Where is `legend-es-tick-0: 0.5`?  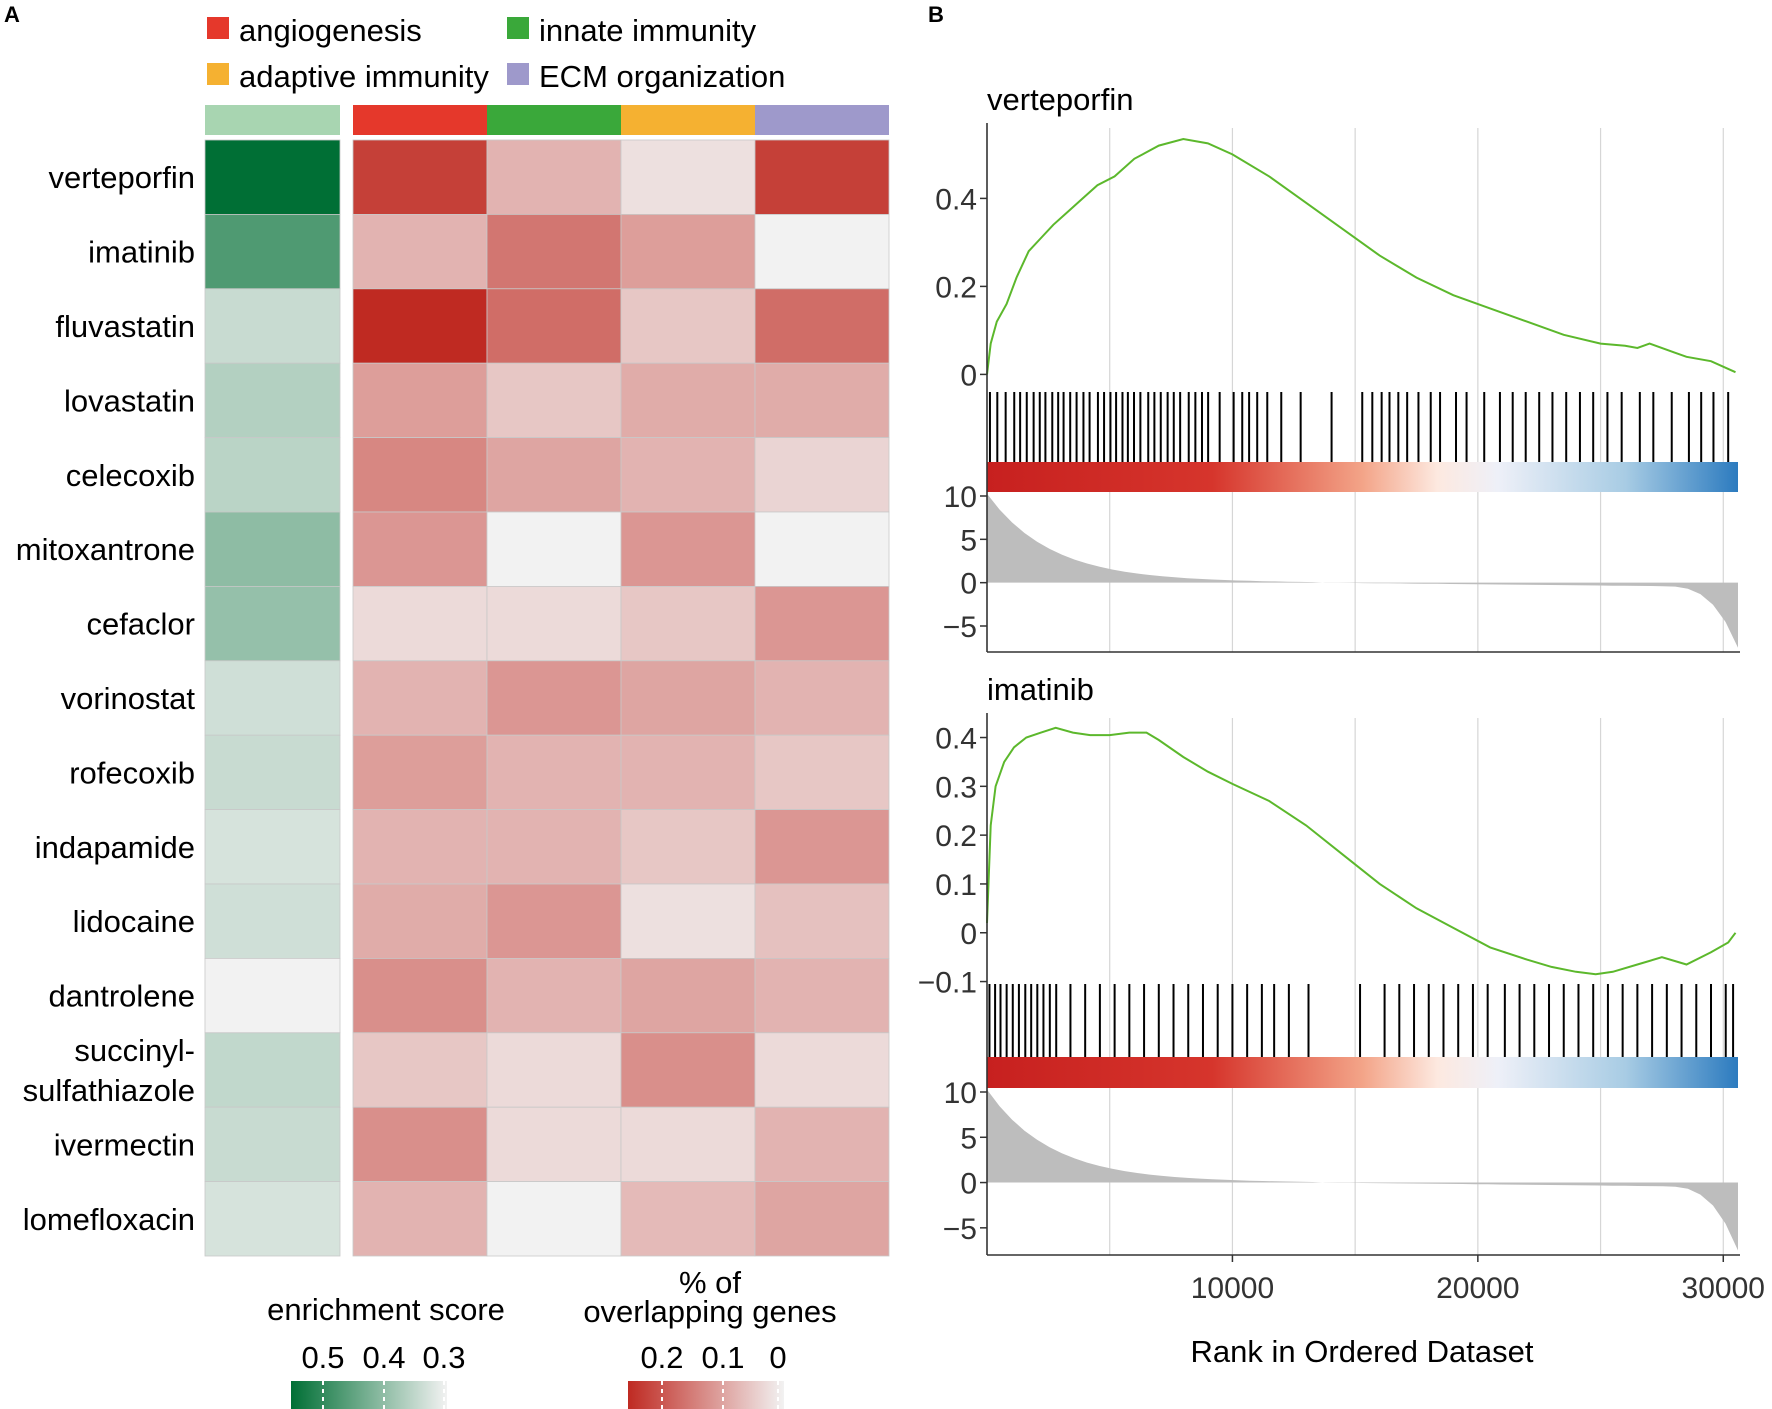 legend-es-tick-0: 0.5 is located at coordinates (322, 1357).